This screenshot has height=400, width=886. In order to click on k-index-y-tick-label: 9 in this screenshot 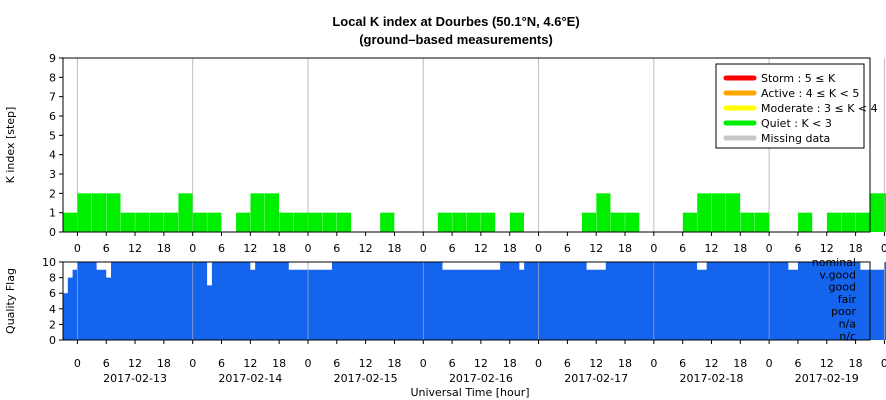, I will do `click(52, 58)`.